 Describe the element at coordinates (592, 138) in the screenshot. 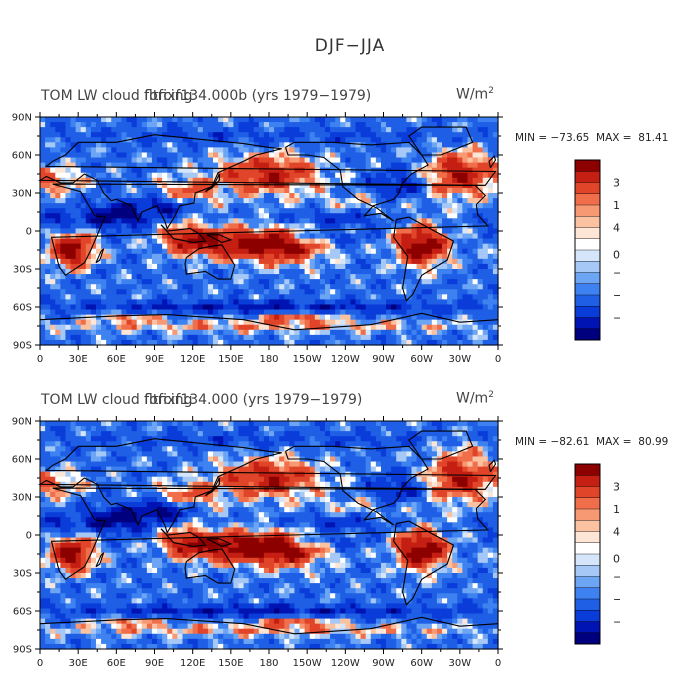

I see `panel-1-min-max: MIN = −73.65 MAX = 81.41` at that location.